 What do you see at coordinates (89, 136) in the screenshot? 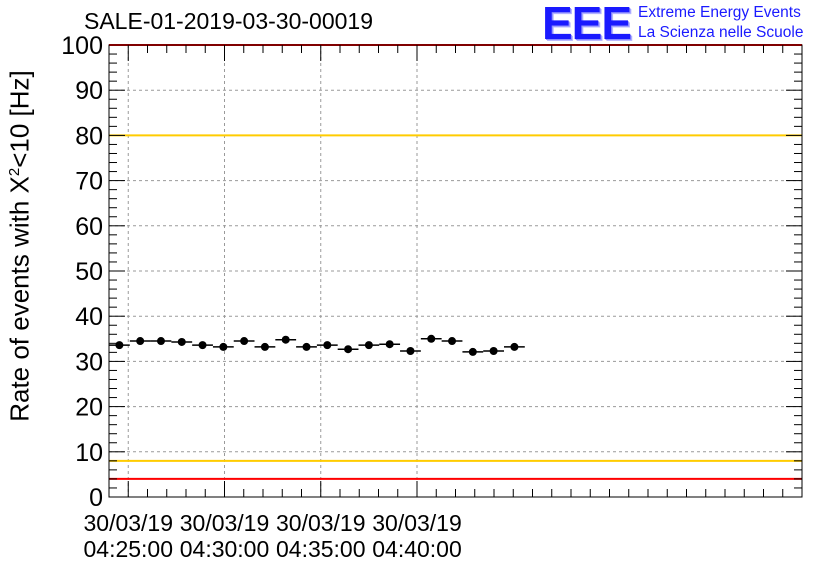
I see `y-tick-label: 80` at bounding box center [89, 136].